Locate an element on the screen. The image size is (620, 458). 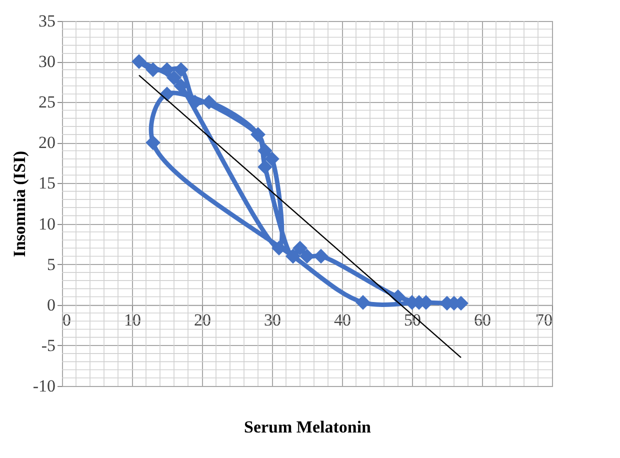
y-tick-label: -10 is located at coordinates (44, 386).